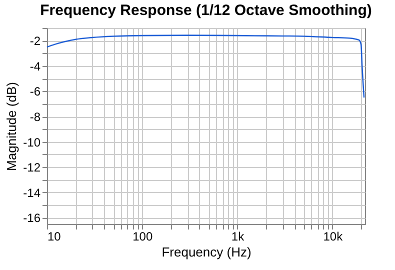  I want to click on x-tick-label: 100, so click(142, 237).